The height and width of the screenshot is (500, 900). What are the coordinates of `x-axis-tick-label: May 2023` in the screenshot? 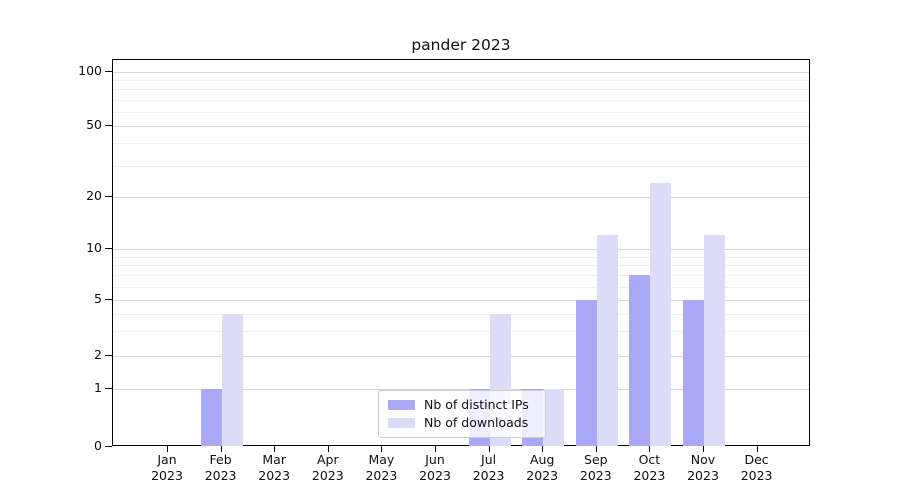 It's located at (381, 467).